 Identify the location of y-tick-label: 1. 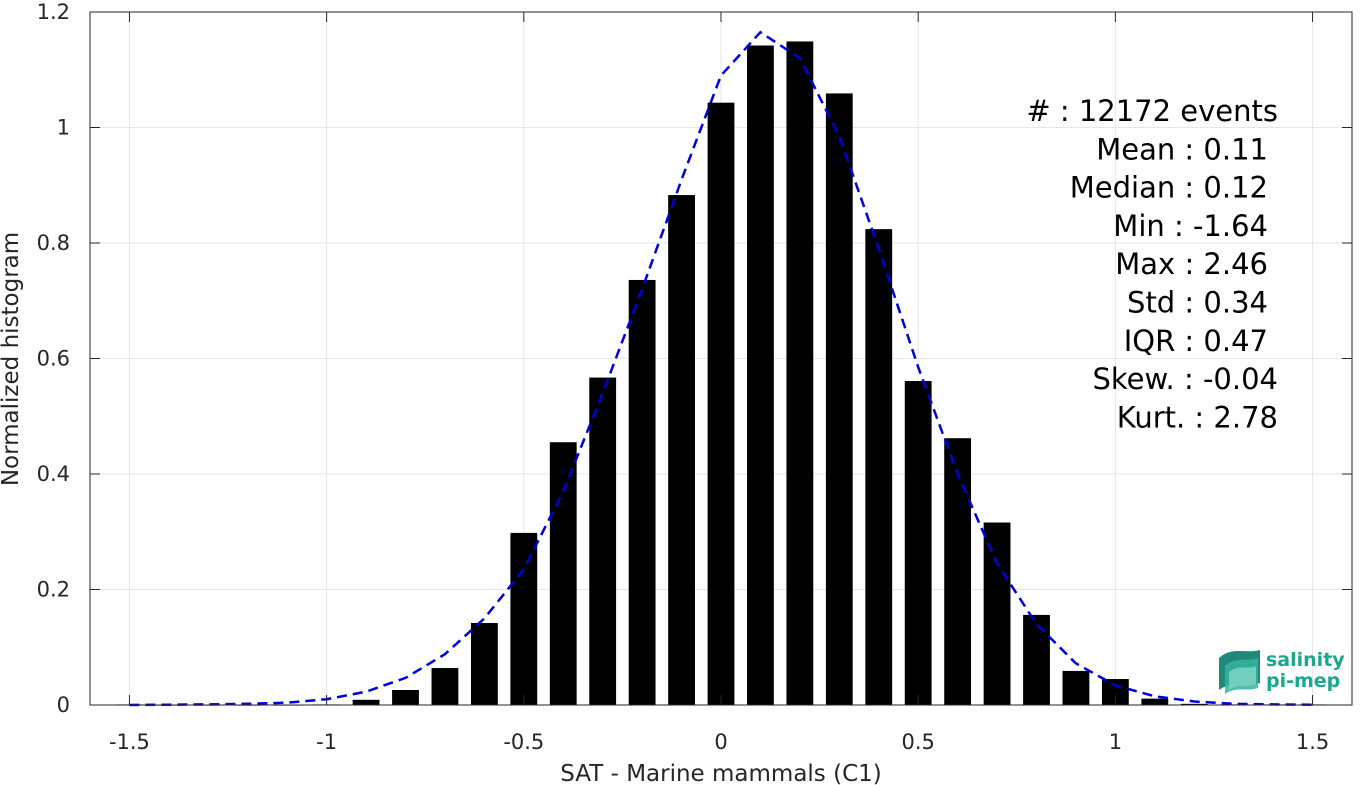
(63, 128).